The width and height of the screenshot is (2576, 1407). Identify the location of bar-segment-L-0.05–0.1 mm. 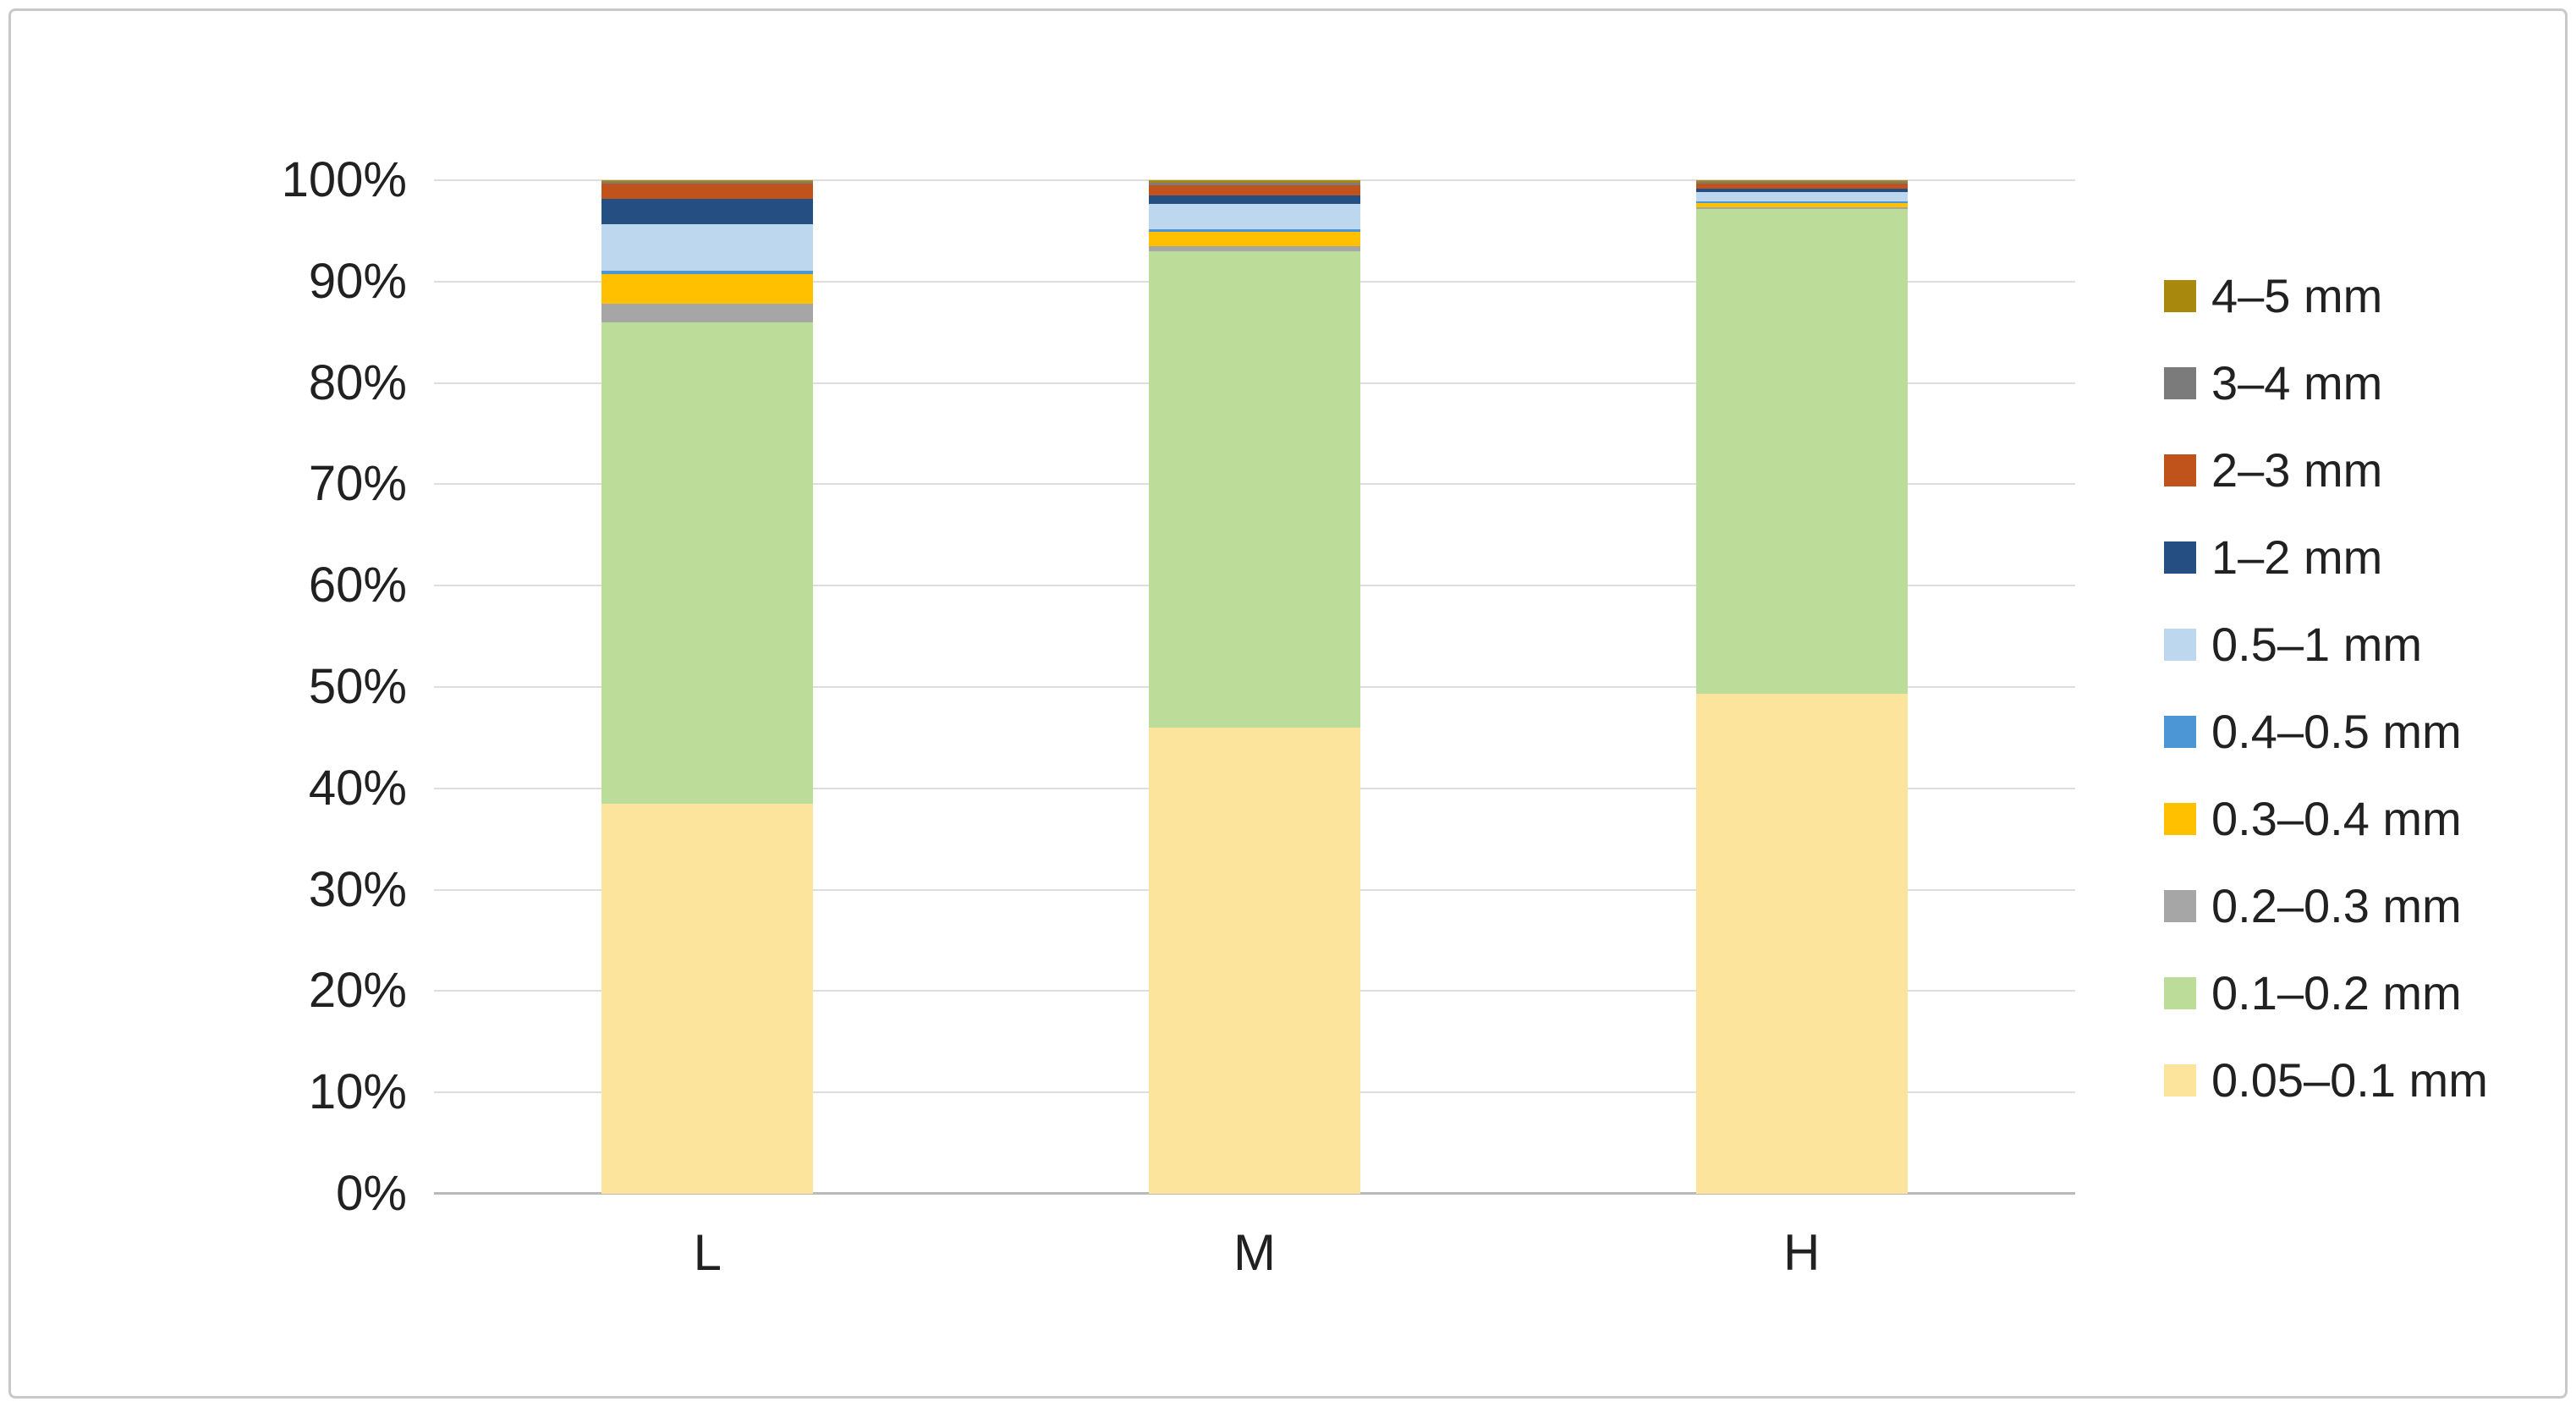
(707, 999).